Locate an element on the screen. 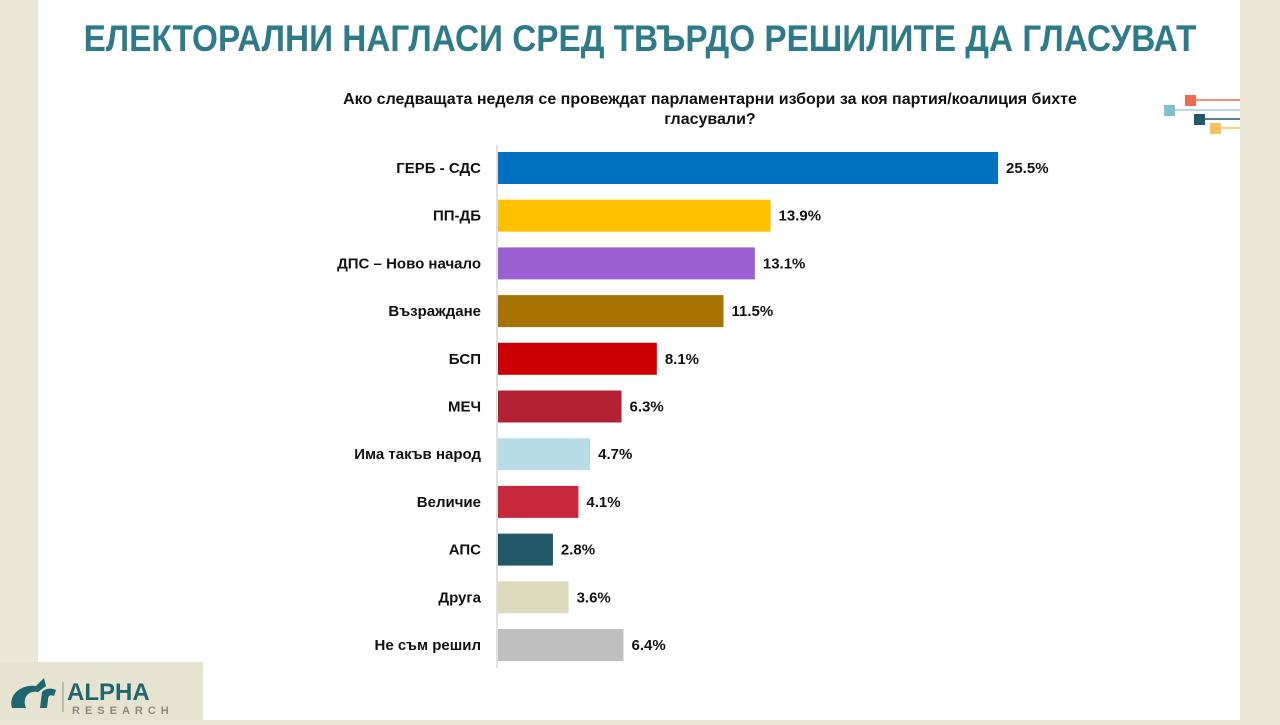  decorative-squares is located at coordinates (1202, 114).